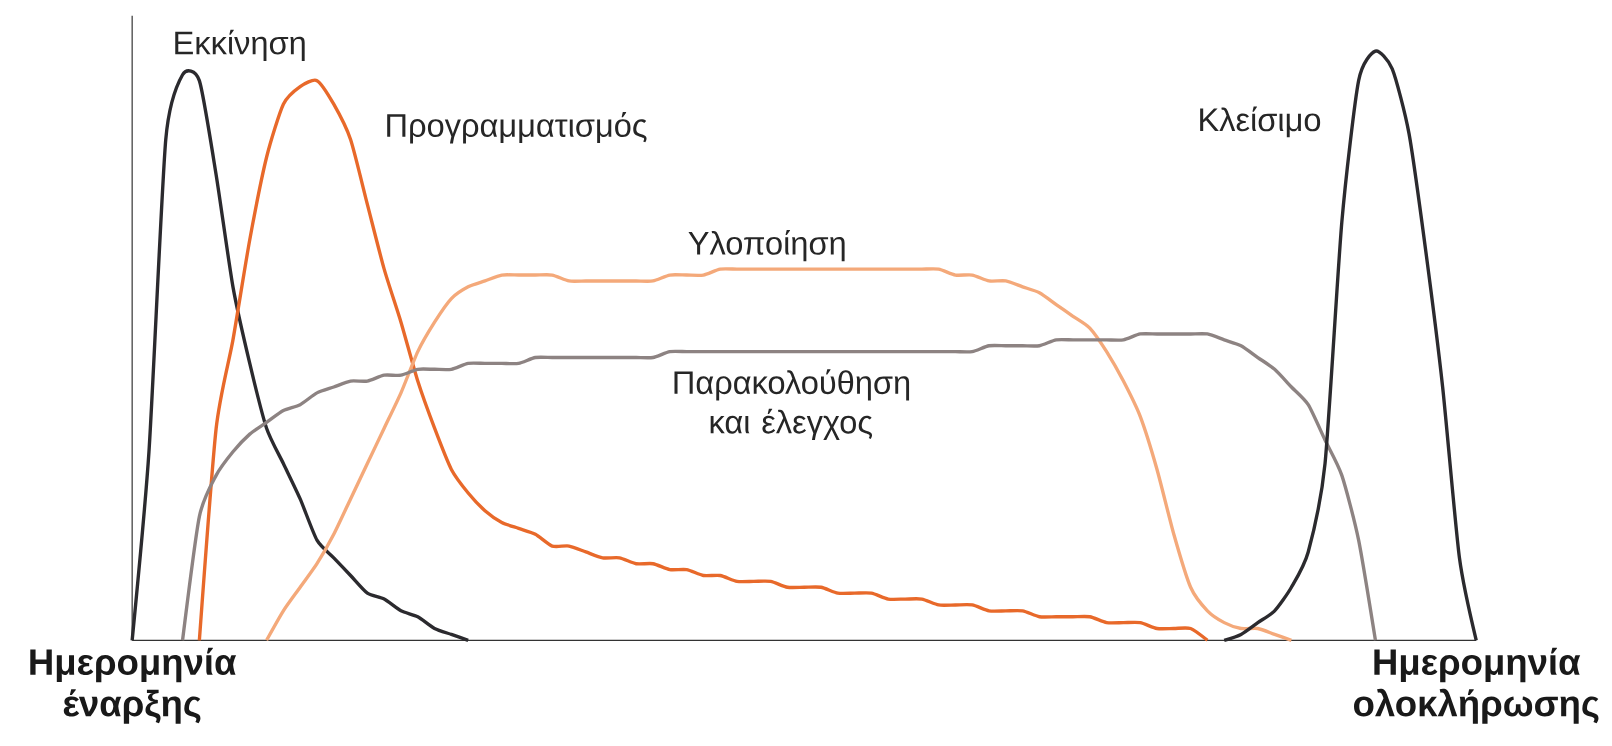 Image resolution: width=1612 pixels, height=746 pixels. Describe the element at coordinates (766, 245) in the screenshot. I see `series-label: Υλοποίηση` at that location.